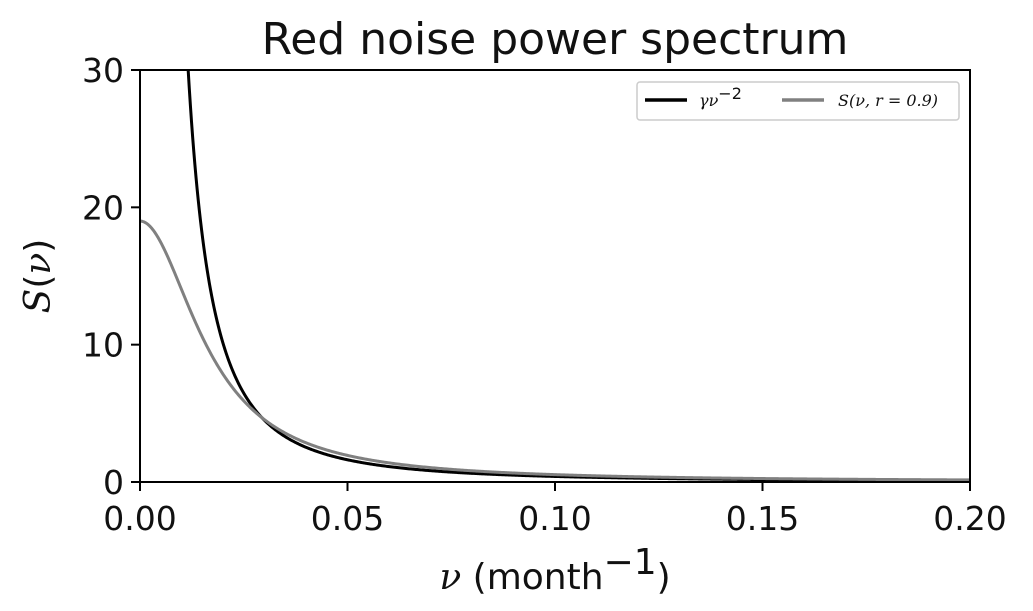 This screenshot has height=611, width=1033. I want to click on legend: γν−2 S(ν, r = 0.9), so click(798, 101).